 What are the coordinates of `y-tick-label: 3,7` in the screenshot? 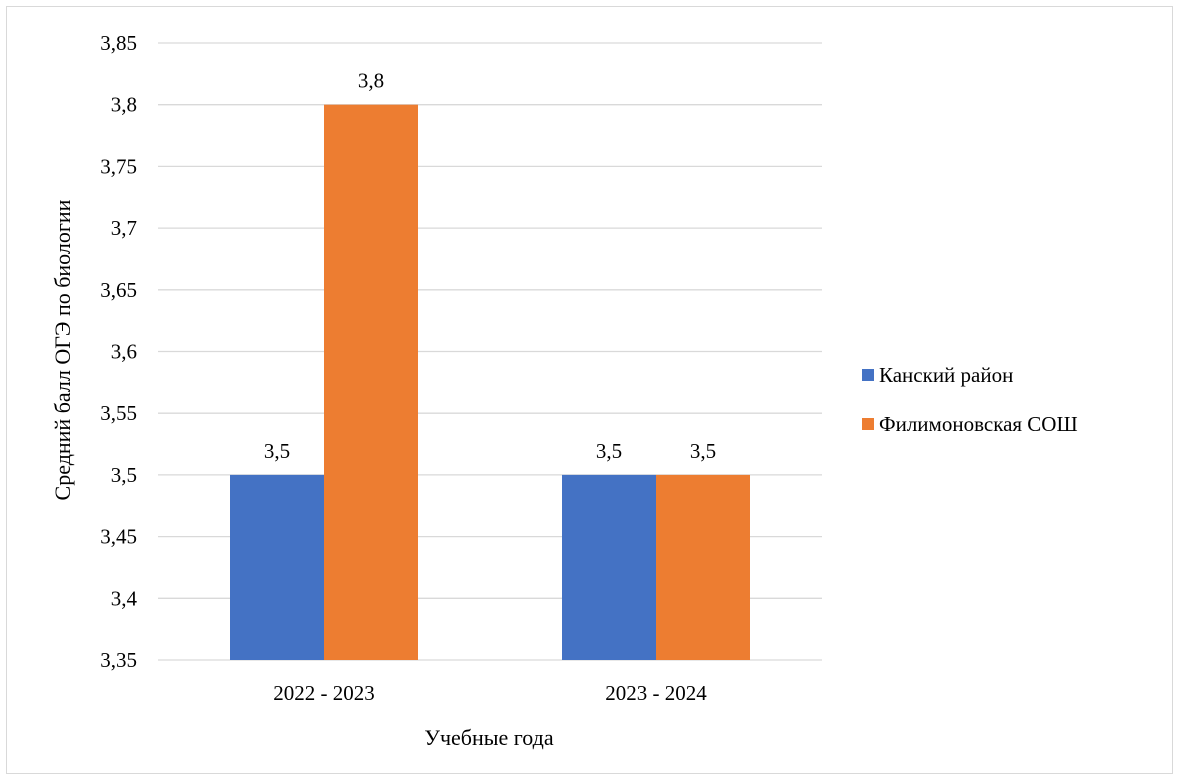 It's located at (124, 228).